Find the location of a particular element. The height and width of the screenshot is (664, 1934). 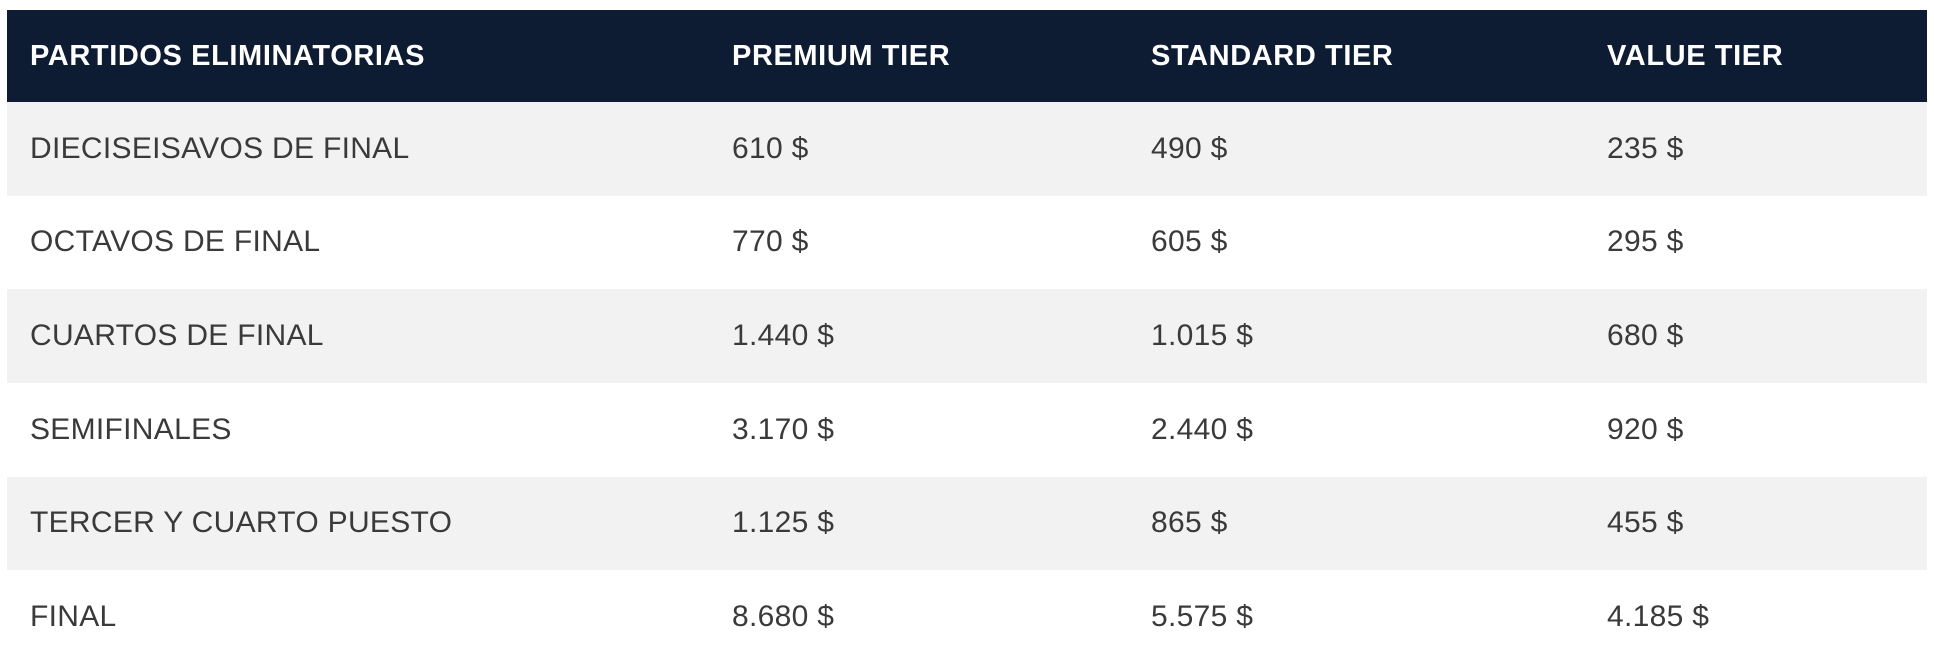

premium-price: 770 $ is located at coordinates (770, 242).